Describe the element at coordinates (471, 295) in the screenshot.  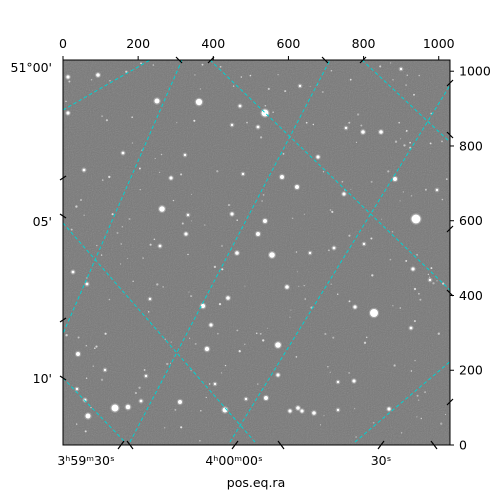
I see `right-tick-label: 400` at that location.